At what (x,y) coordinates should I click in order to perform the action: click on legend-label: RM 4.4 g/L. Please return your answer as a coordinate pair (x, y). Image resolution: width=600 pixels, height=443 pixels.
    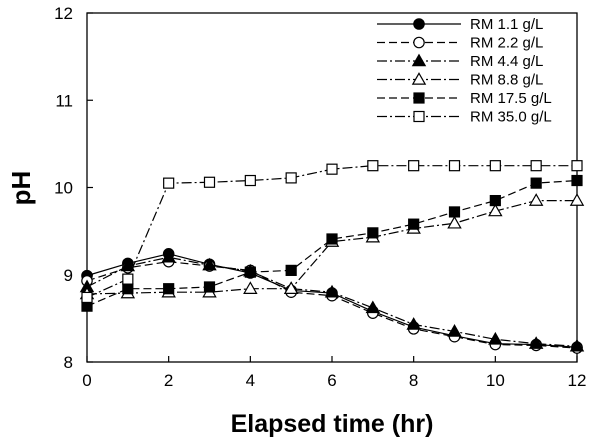
    Looking at the image, I should click on (506, 61).